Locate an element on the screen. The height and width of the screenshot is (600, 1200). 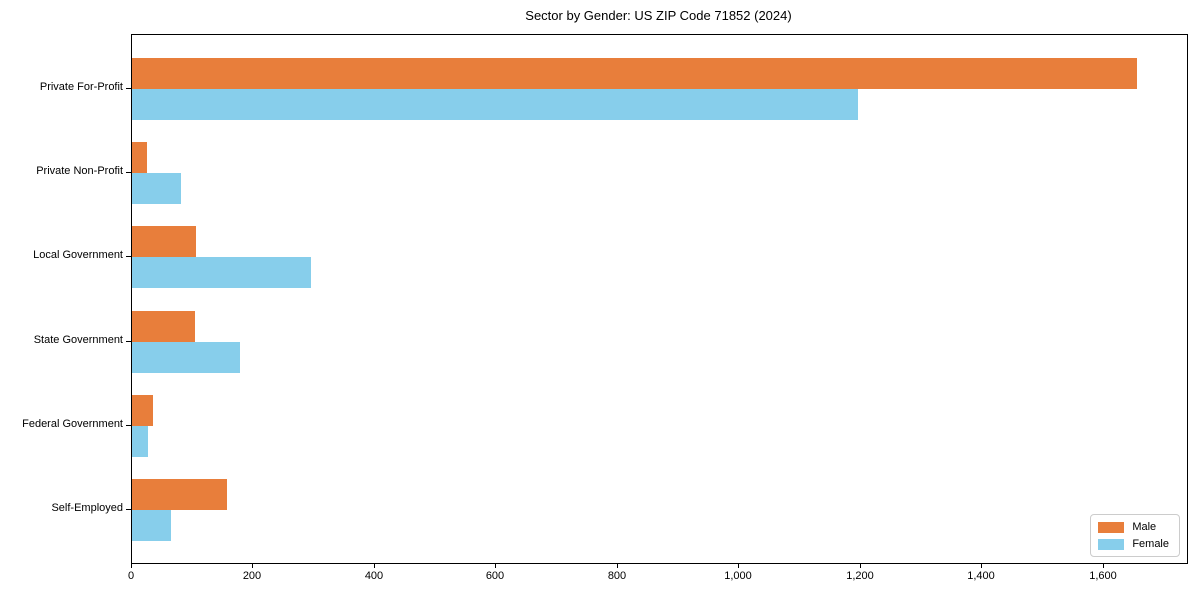
legend-row-male: Male is located at coordinates (1133, 527).